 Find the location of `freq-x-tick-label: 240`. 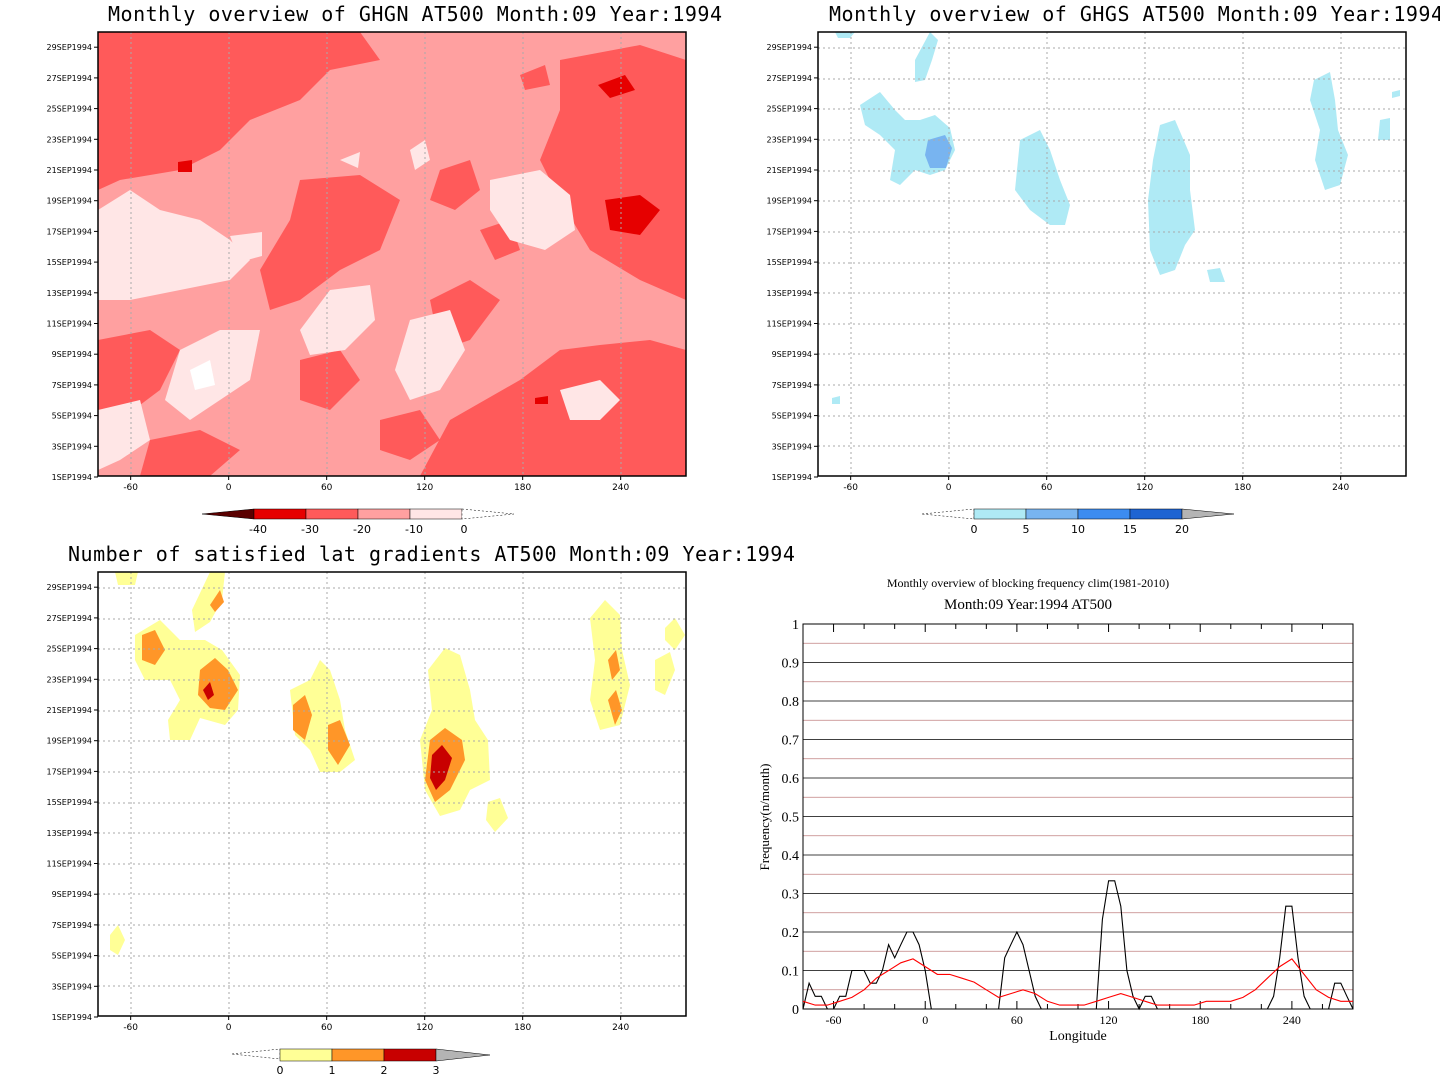

freq-x-tick-label: 240 is located at coordinates (1292, 1020).